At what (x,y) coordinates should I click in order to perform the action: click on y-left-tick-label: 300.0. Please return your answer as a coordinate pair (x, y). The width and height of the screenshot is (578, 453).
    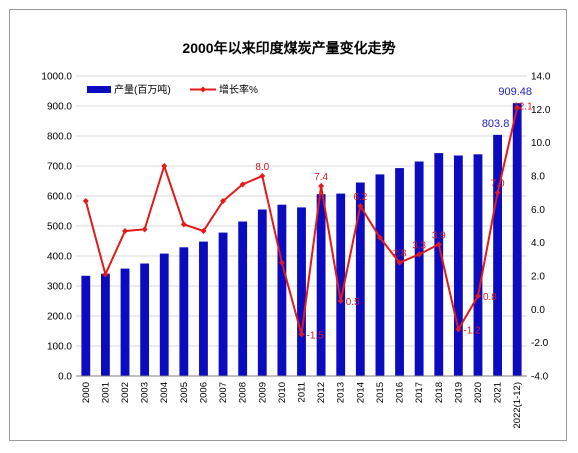
    Looking at the image, I should click on (59, 287).